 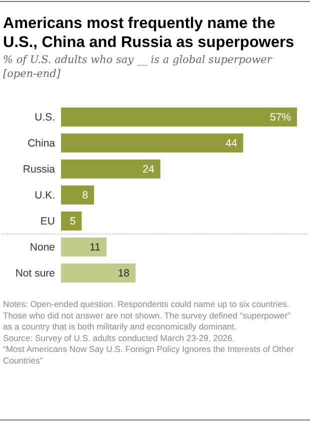 What do you see at coordinates (148, 355) in the screenshot?
I see `text: “Most Americans Now Say U.S. Foreign Policy Ignores the Interests of Other Countries”` at bounding box center [148, 355].